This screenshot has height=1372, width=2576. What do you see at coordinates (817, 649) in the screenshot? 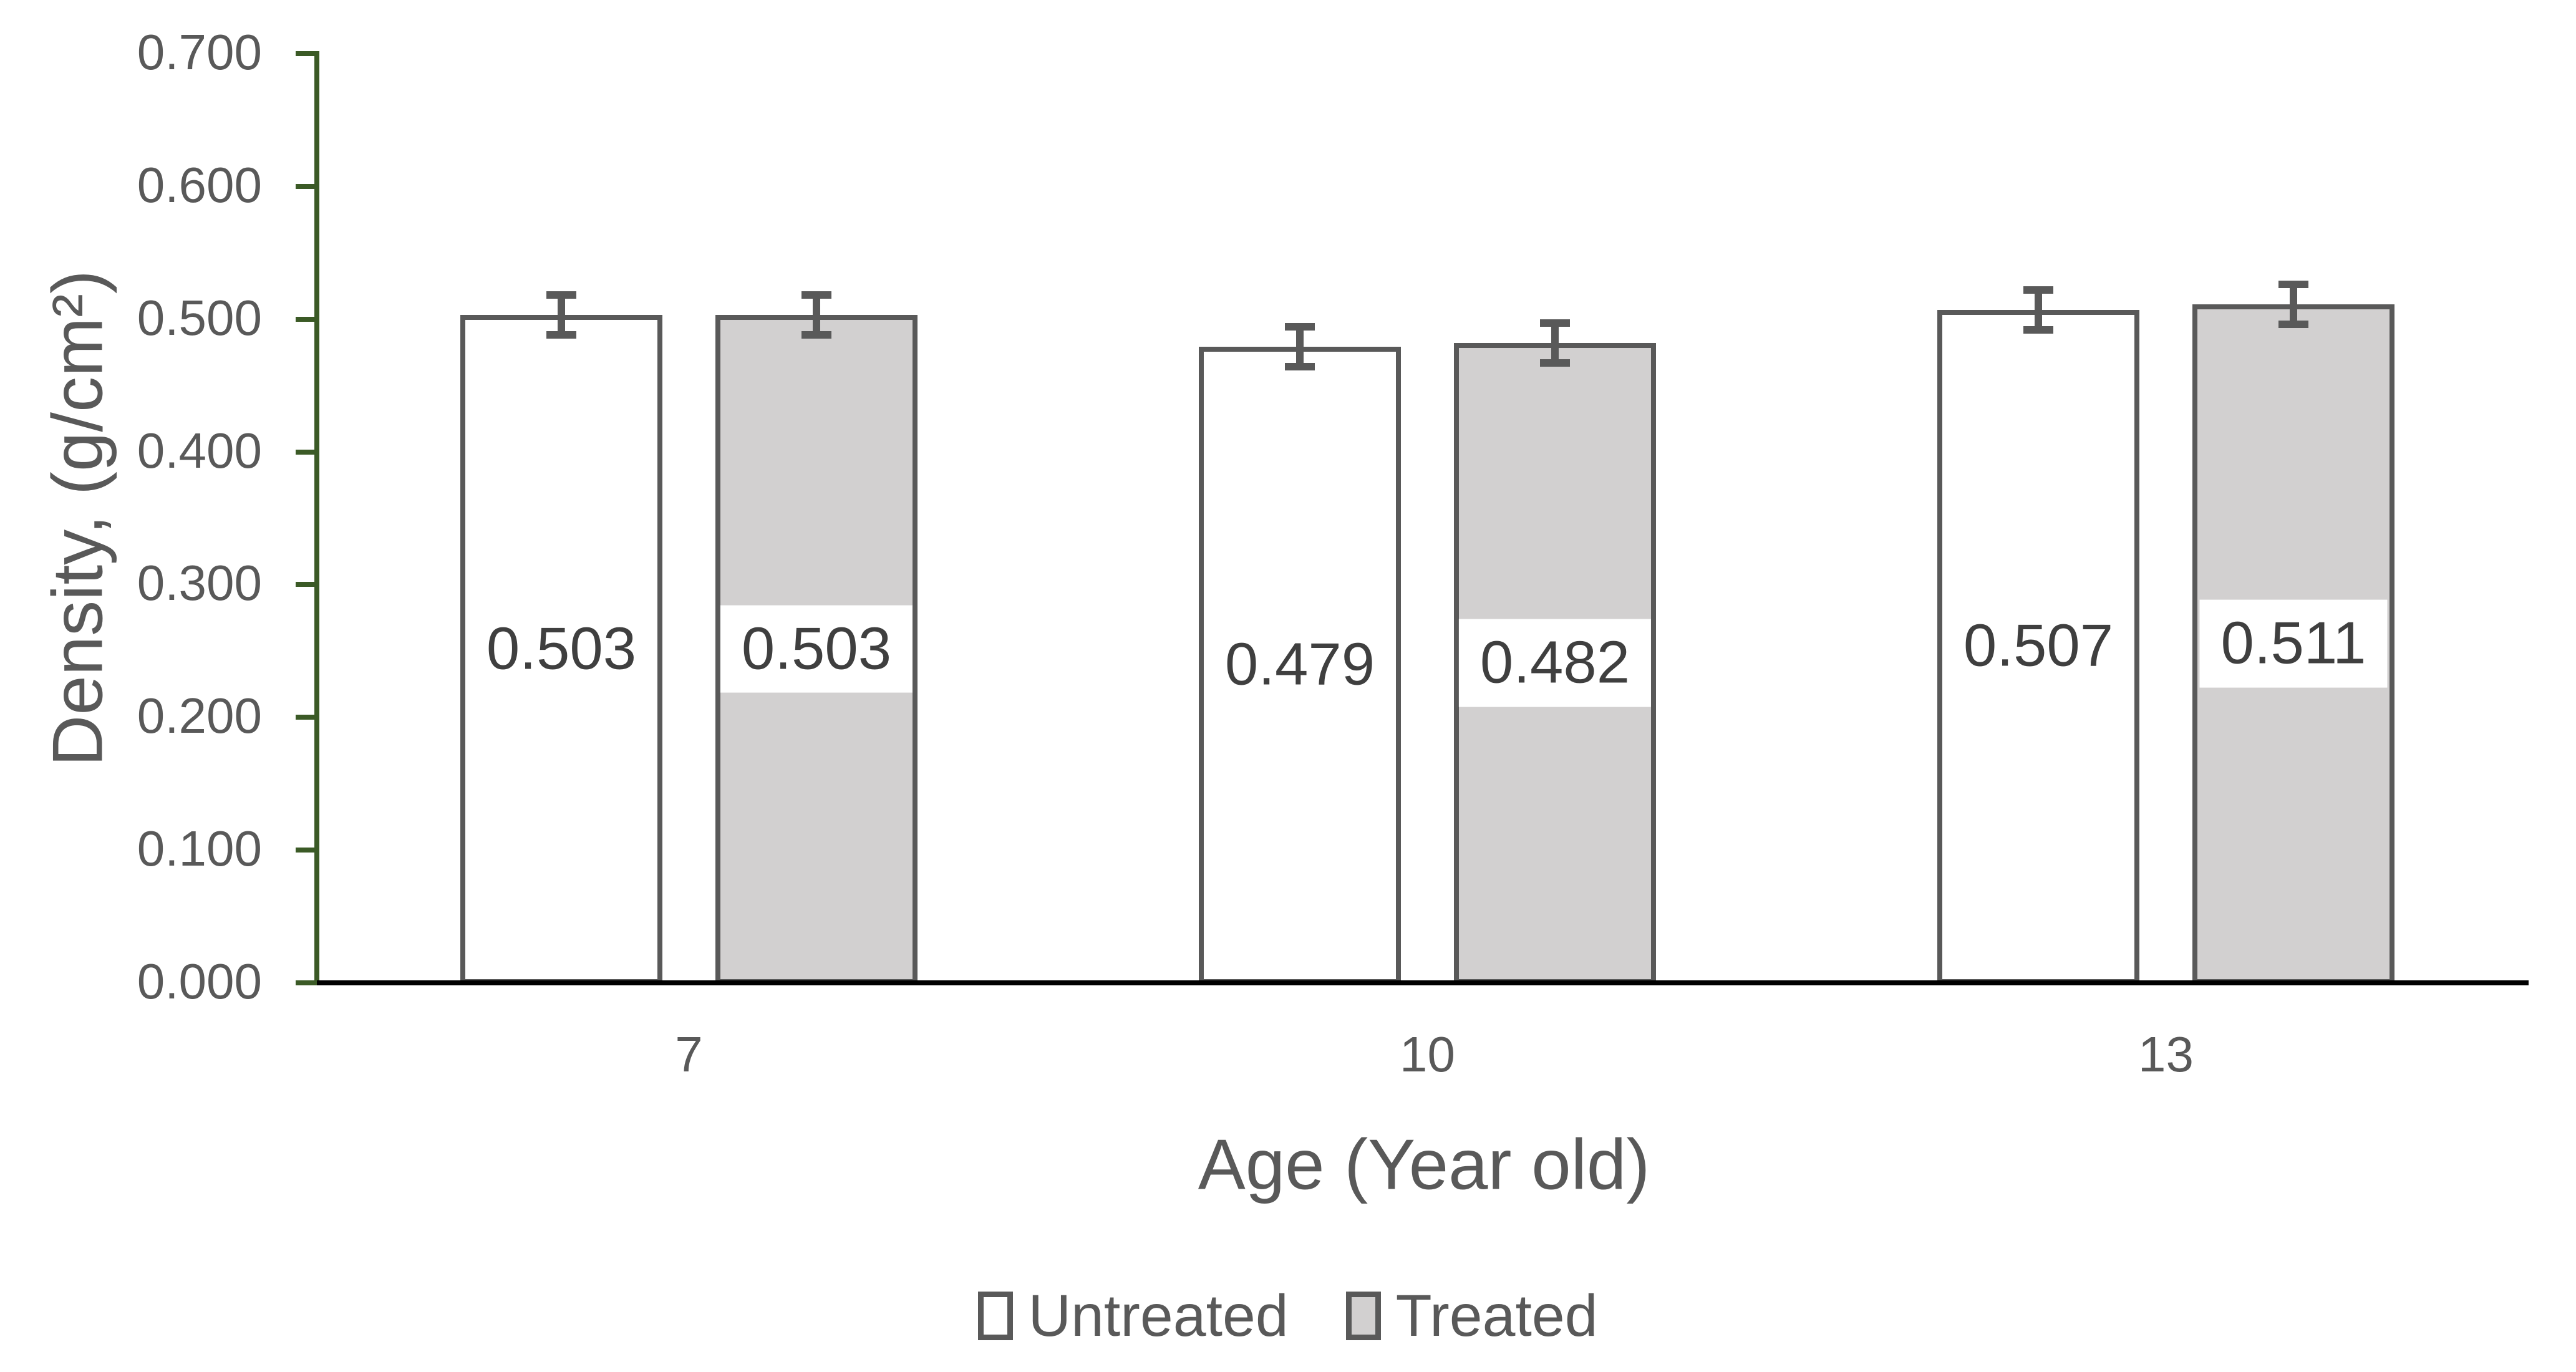
I see `data-label-treated-7: 0.503` at bounding box center [817, 649].